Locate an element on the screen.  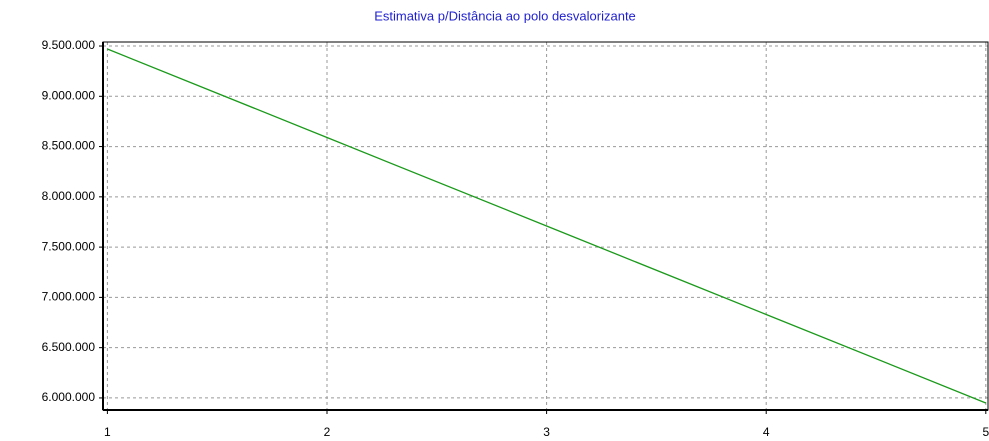
y-tick-label: 8.500.000 is located at coordinates (69, 146).